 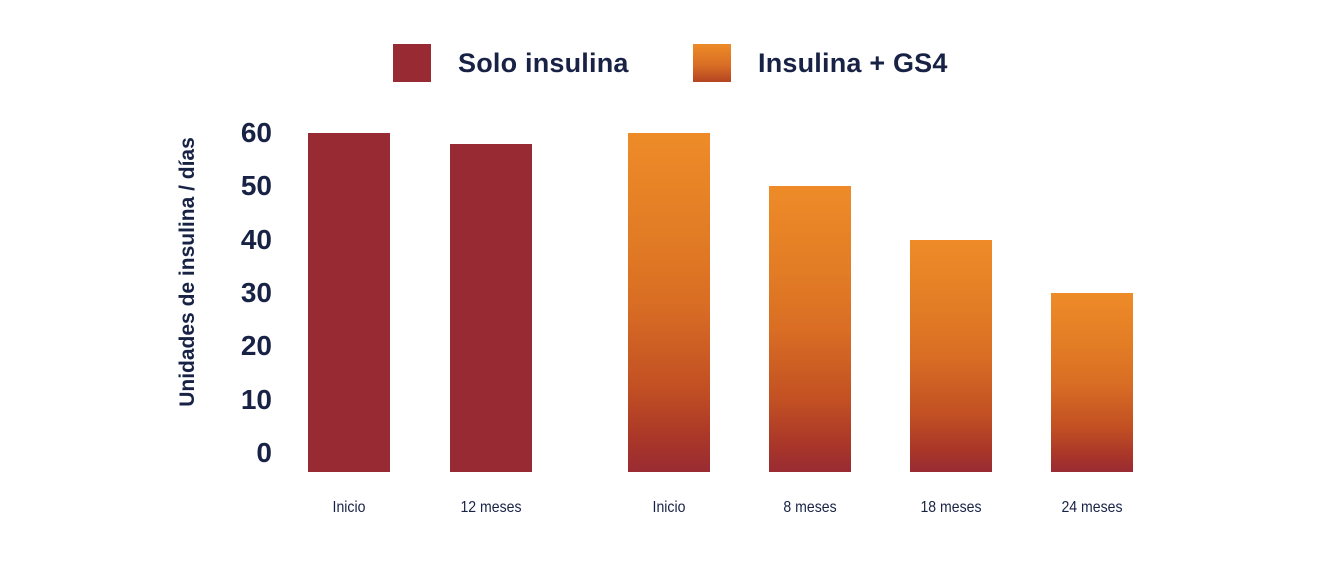 I want to click on bar-insulina-gs4-24-meses, so click(x=1092, y=382).